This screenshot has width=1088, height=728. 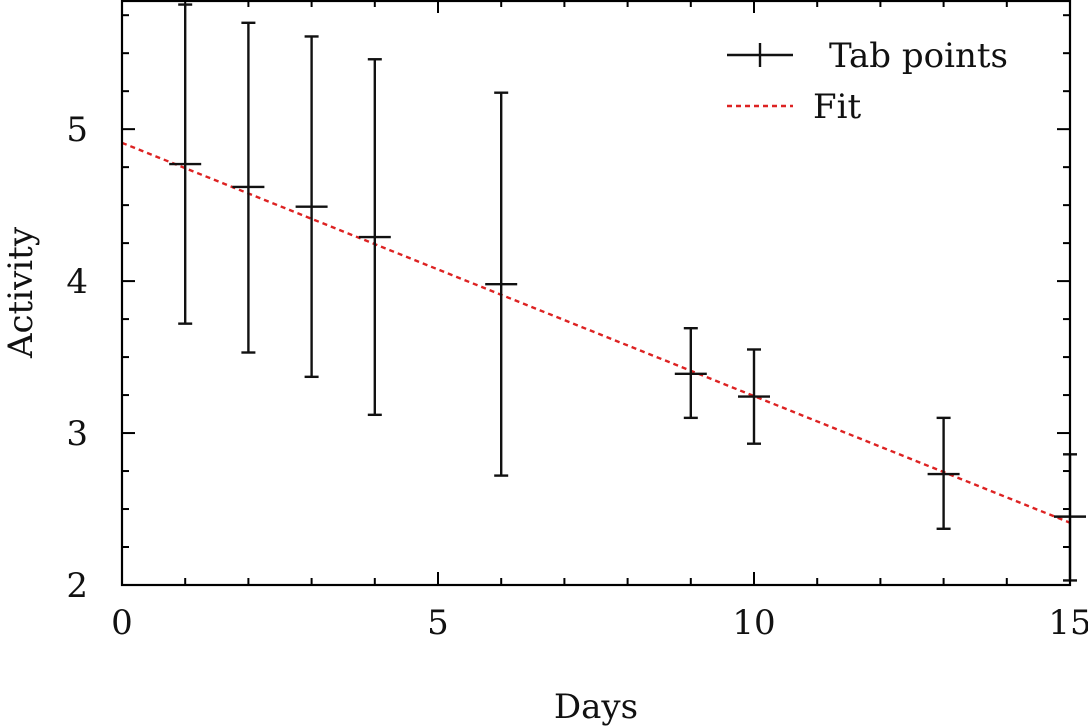 I want to click on y-tick-label: 5, so click(x=77, y=130).